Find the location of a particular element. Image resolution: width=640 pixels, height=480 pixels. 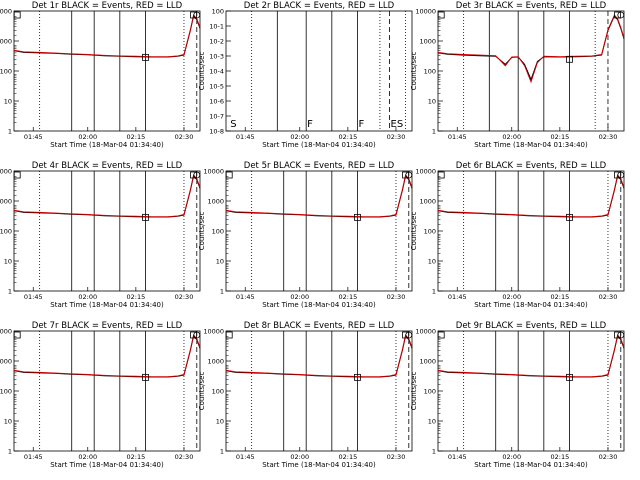

panel-title: Det 2r BLACK = Events, RED = LLD is located at coordinates (319, 6).